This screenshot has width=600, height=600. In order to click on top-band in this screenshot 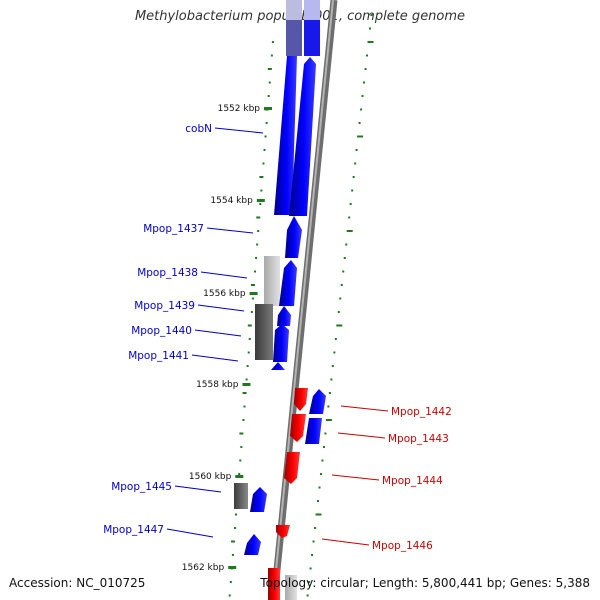, I will do `click(303, 28)`.